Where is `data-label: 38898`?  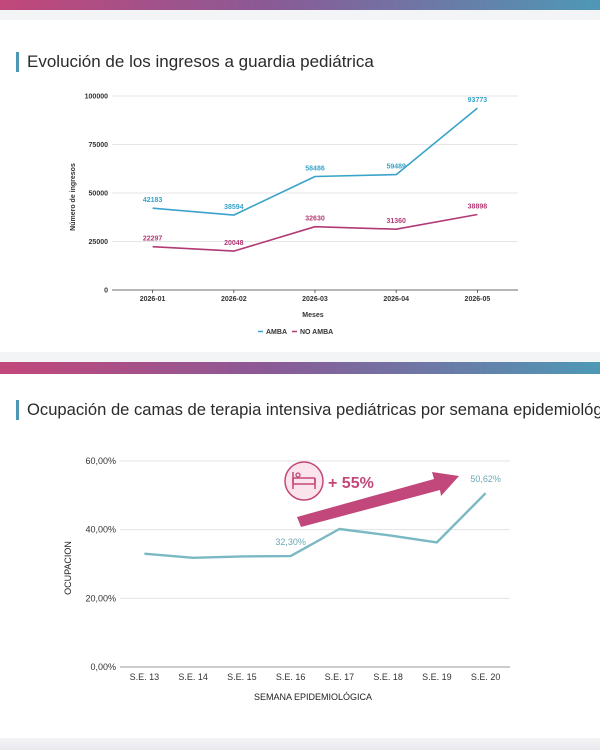
data-label: 38898 is located at coordinates (478, 207).